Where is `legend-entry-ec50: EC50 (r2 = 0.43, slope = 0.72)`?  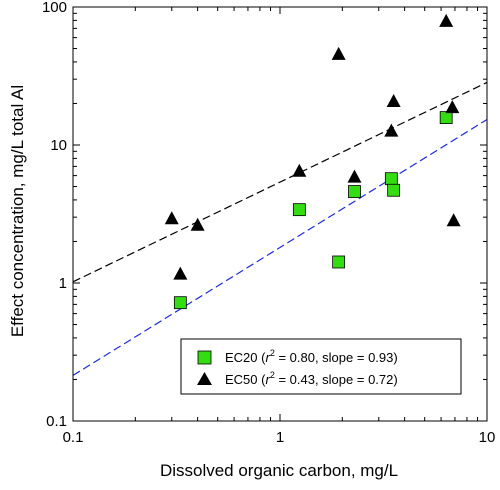 legend-entry-ec50: EC50 (r2 = 0.43, slope = 0.72) is located at coordinates (297, 378).